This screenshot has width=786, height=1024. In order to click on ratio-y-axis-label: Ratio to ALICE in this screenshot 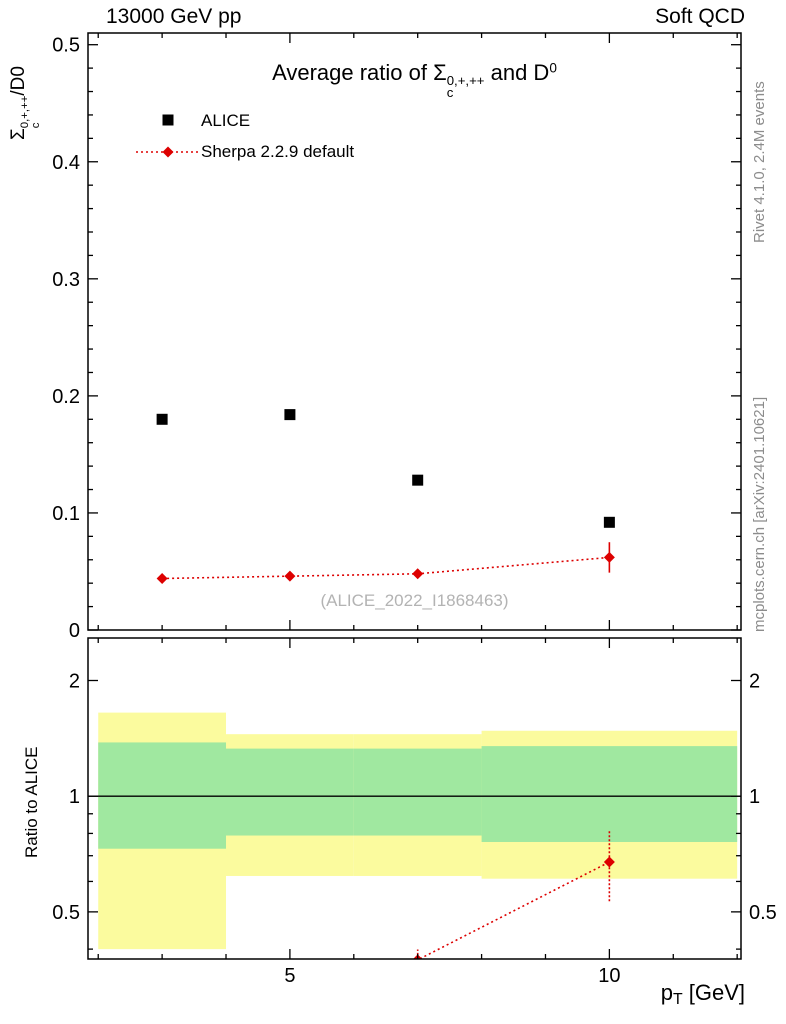, I will do `click(31, 802)`.